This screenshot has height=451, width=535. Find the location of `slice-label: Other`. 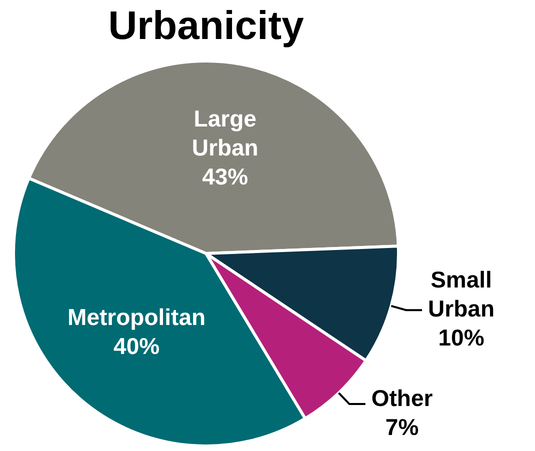

slice-label: Other is located at coordinates (402, 397).